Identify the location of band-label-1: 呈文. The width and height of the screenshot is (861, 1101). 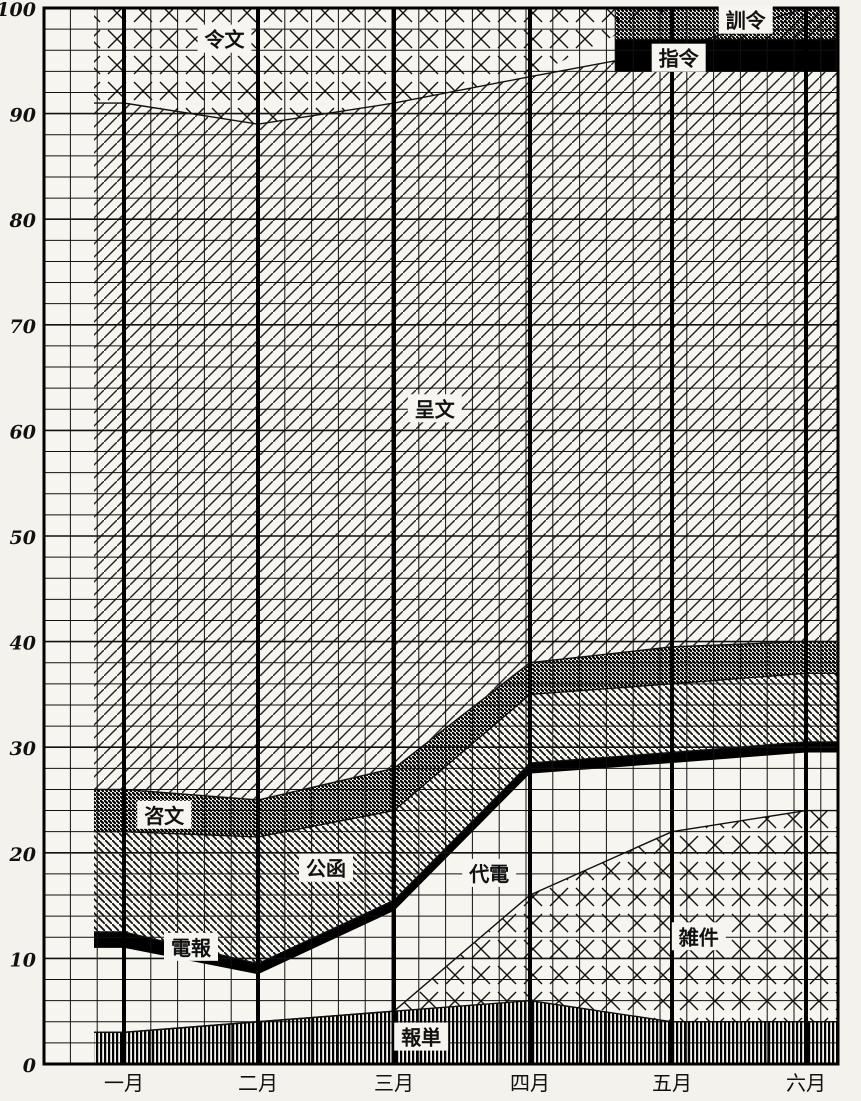
(435, 409).